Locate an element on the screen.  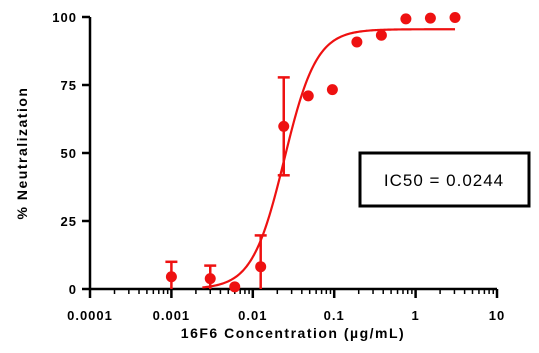
y-tick-label: 0 is located at coordinates (73, 289).